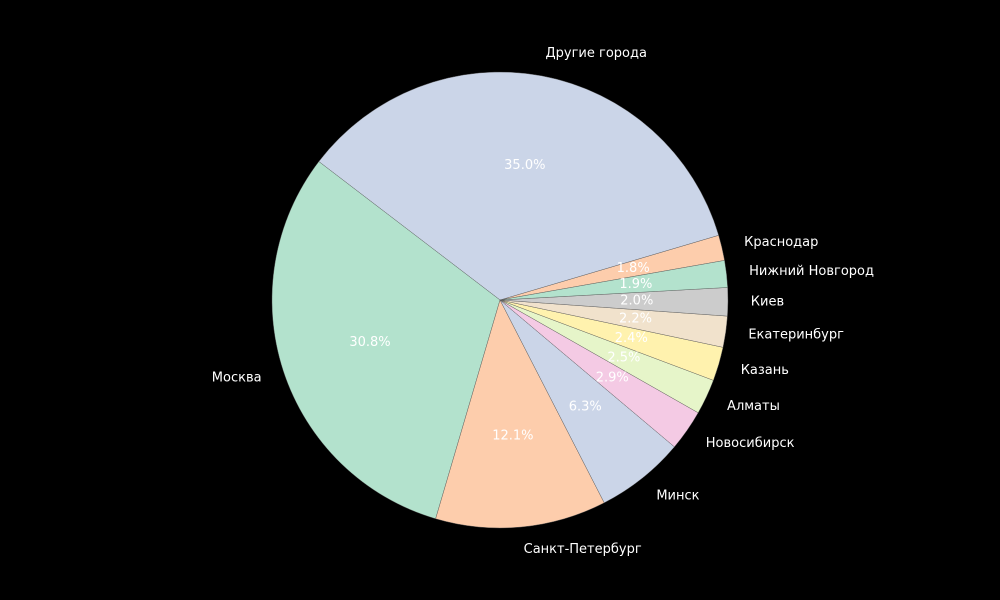 Image resolution: width=1000 pixels, height=600 pixels. What do you see at coordinates (512, 436) in the screenshot?
I see `slice-percent-label: 12.1%` at bounding box center [512, 436].